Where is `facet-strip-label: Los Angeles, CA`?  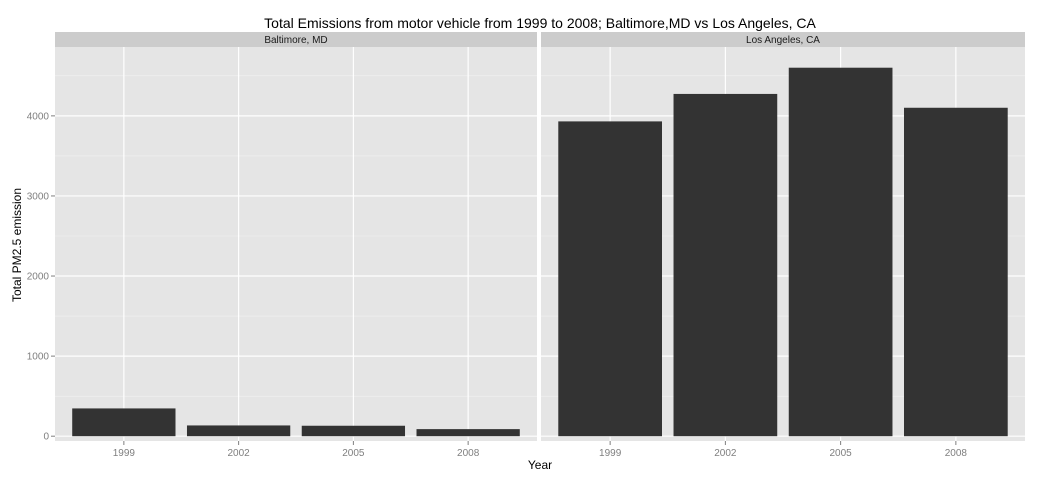 facet-strip-label: Los Angeles, CA is located at coordinates (783, 40).